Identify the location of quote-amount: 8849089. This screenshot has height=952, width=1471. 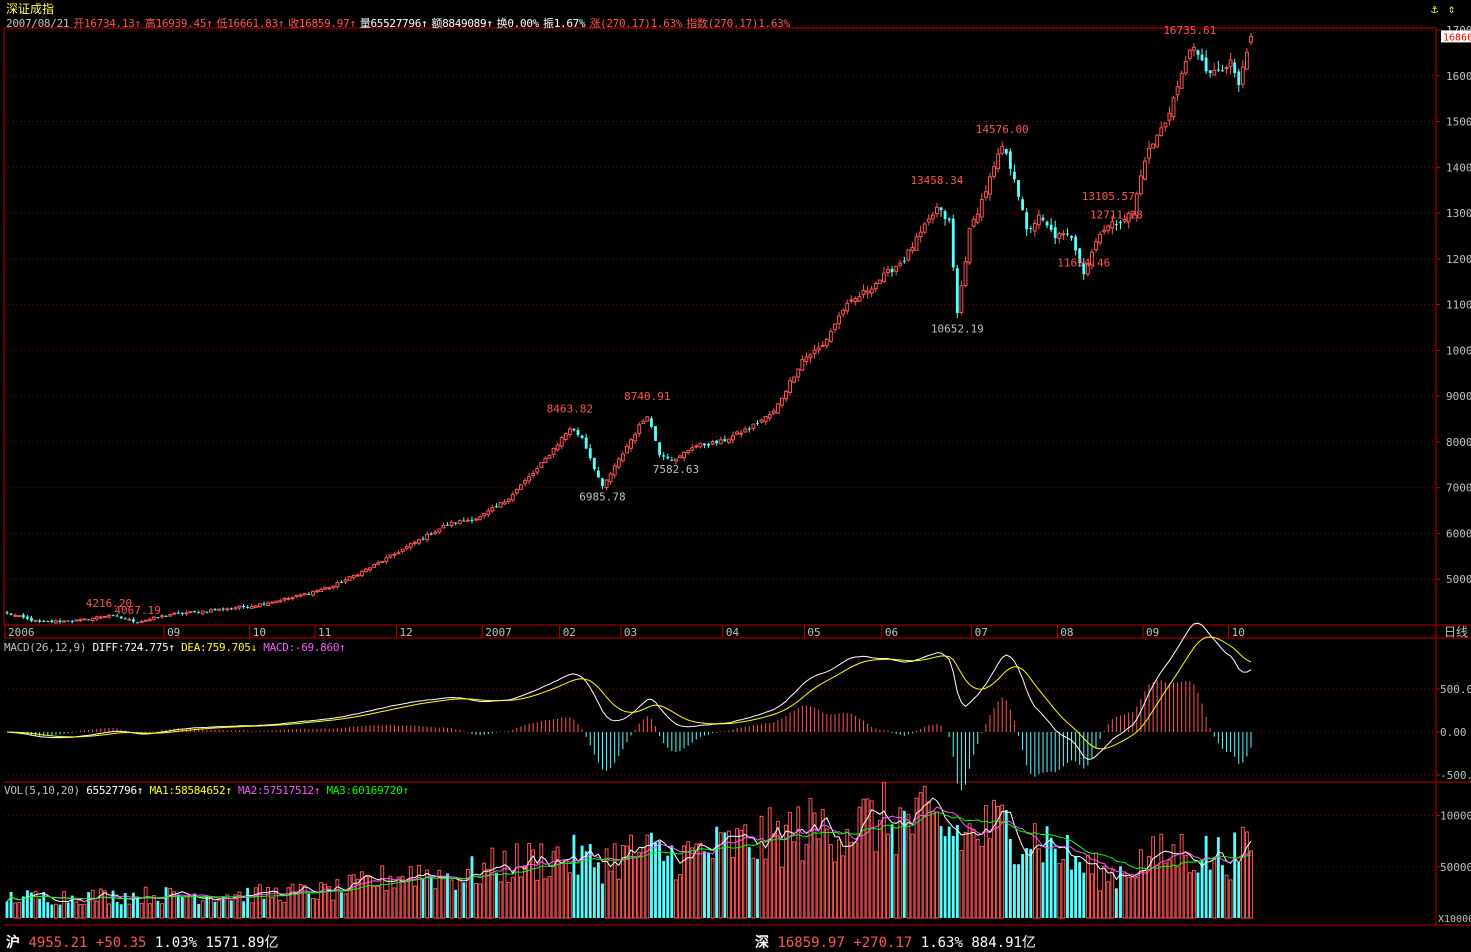
(464, 23).